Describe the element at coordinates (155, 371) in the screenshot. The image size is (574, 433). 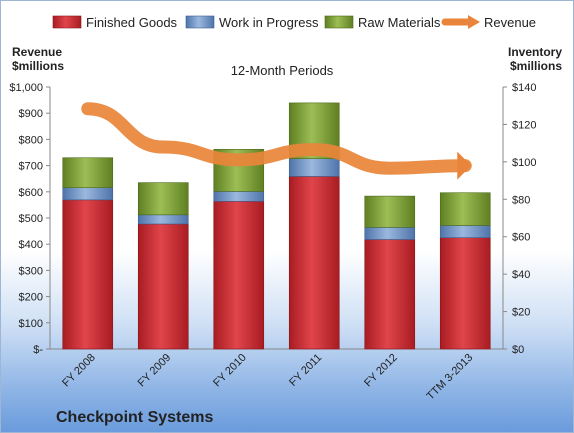
I see `x-tick-label-fy-2009: FY 2009` at that location.